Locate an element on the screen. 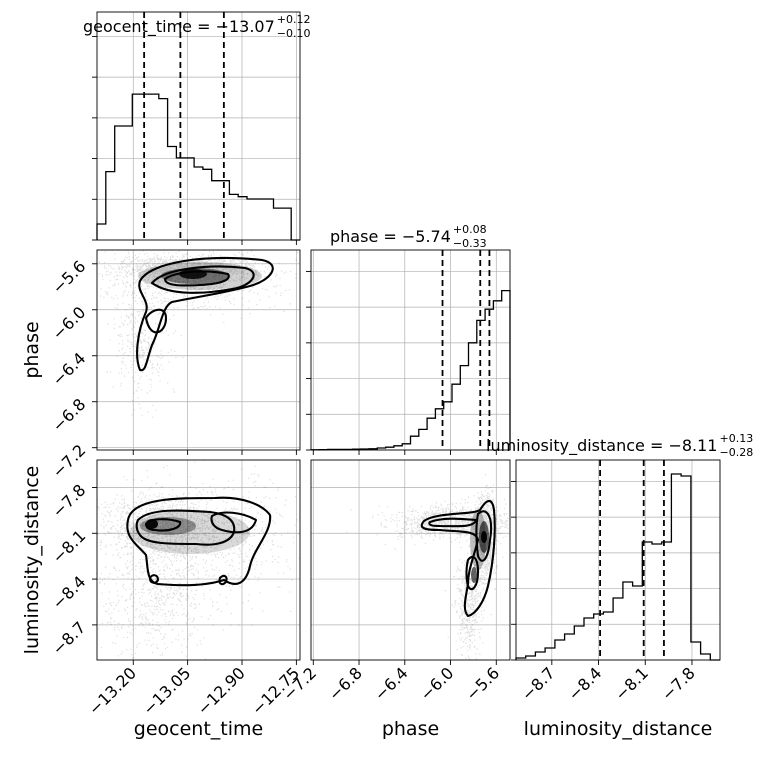 This screenshot has height=764, width=760. x-tick-label: −6.4 is located at coordinates (391, 683).